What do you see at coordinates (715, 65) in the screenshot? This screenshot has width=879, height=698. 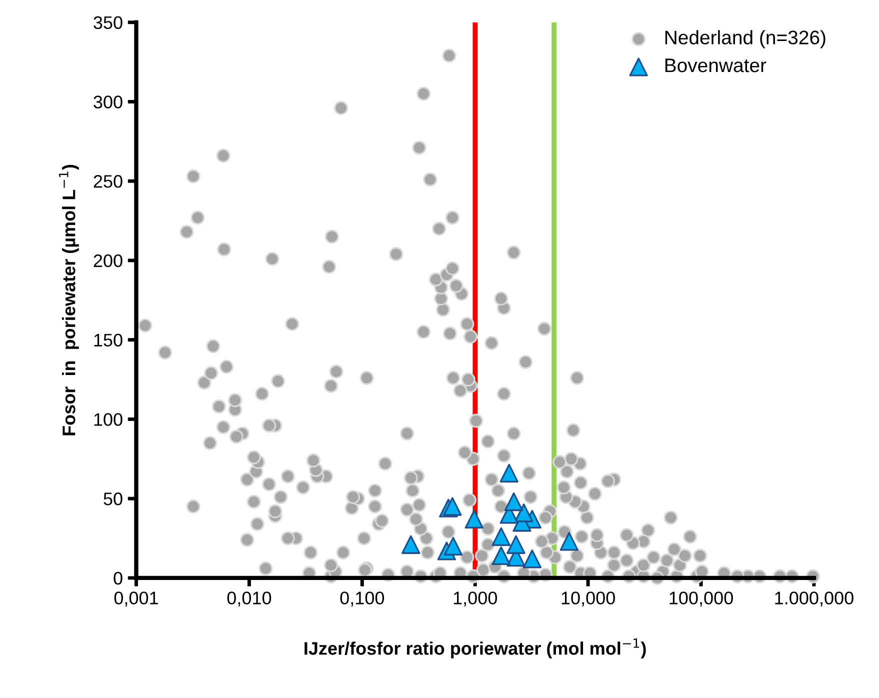 I see `legend-label: Bovenwater` at bounding box center [715, 65].